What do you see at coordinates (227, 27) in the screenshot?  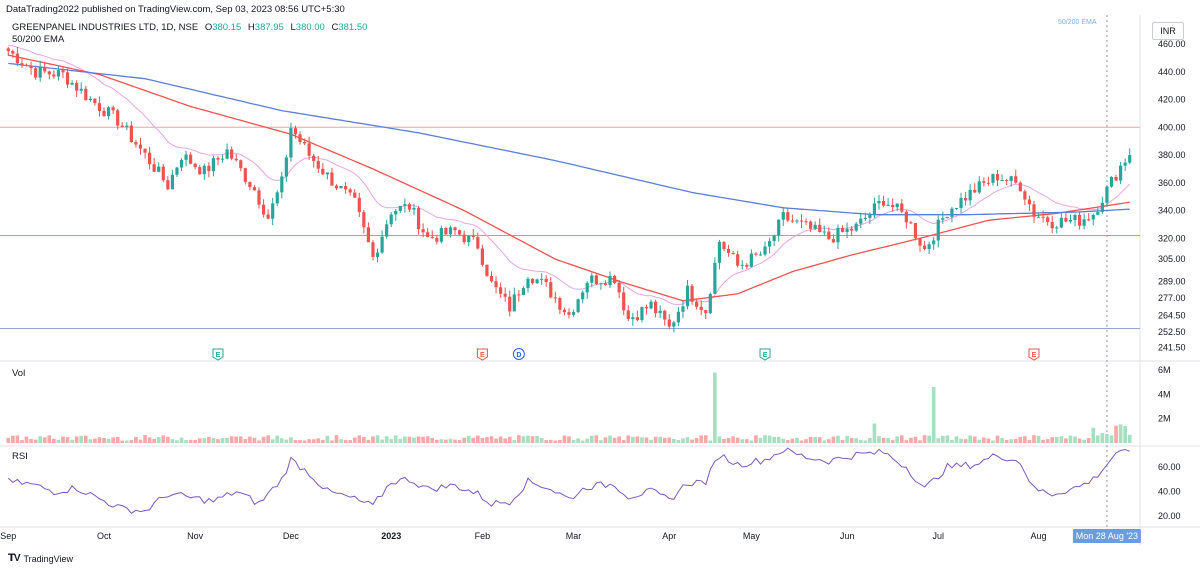 I see `open-value: 380.15` at bounding box center [227, 27].